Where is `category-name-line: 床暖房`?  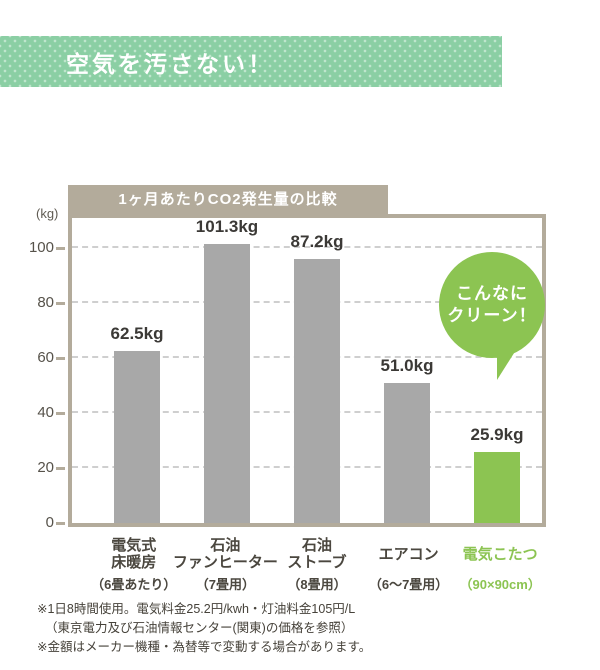
category-name-line: 床暖房 is located at coordinates (134, 562).